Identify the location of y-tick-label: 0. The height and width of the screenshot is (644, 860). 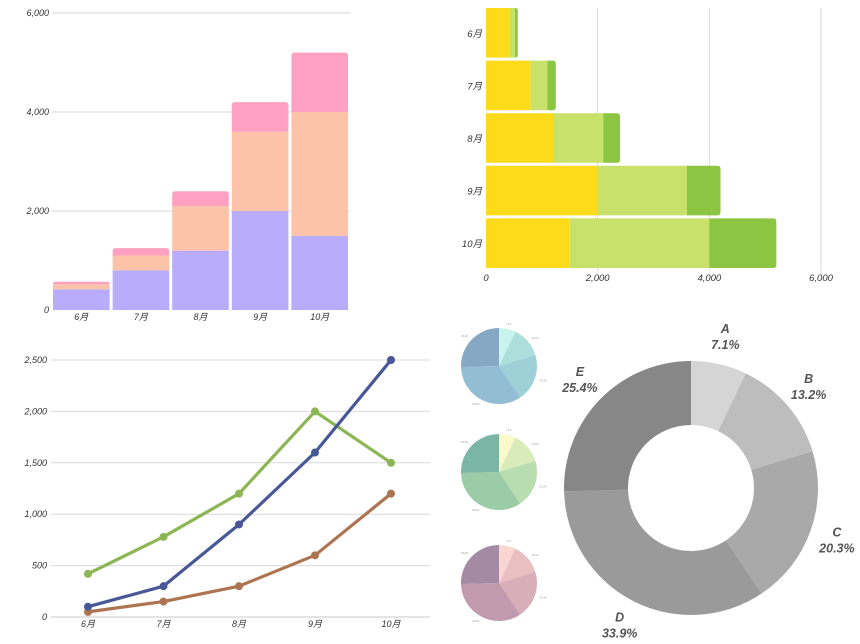
(44, 617).